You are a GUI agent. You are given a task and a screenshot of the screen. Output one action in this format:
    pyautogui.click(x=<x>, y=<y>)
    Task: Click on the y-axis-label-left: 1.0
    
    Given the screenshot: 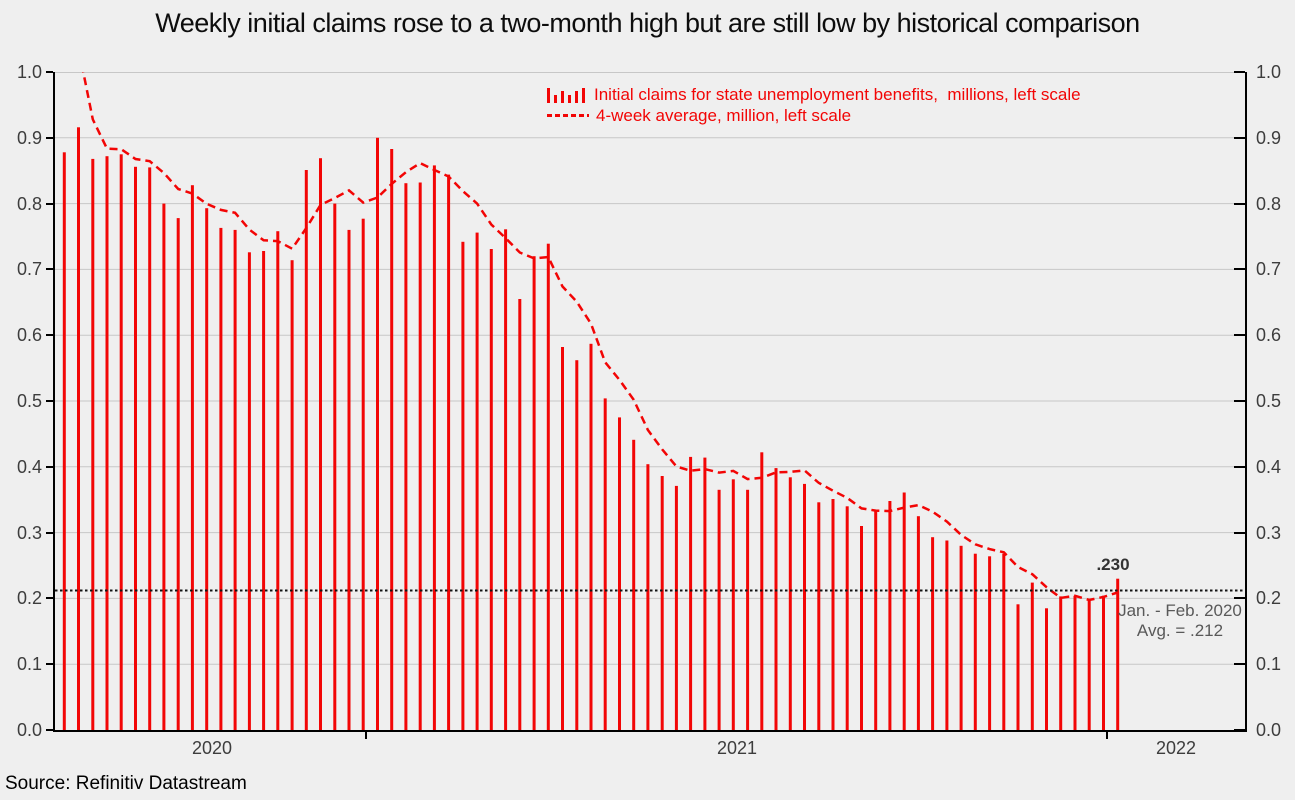 What is the action you would take?
    pyautogui.click(x=29, y=72)
    